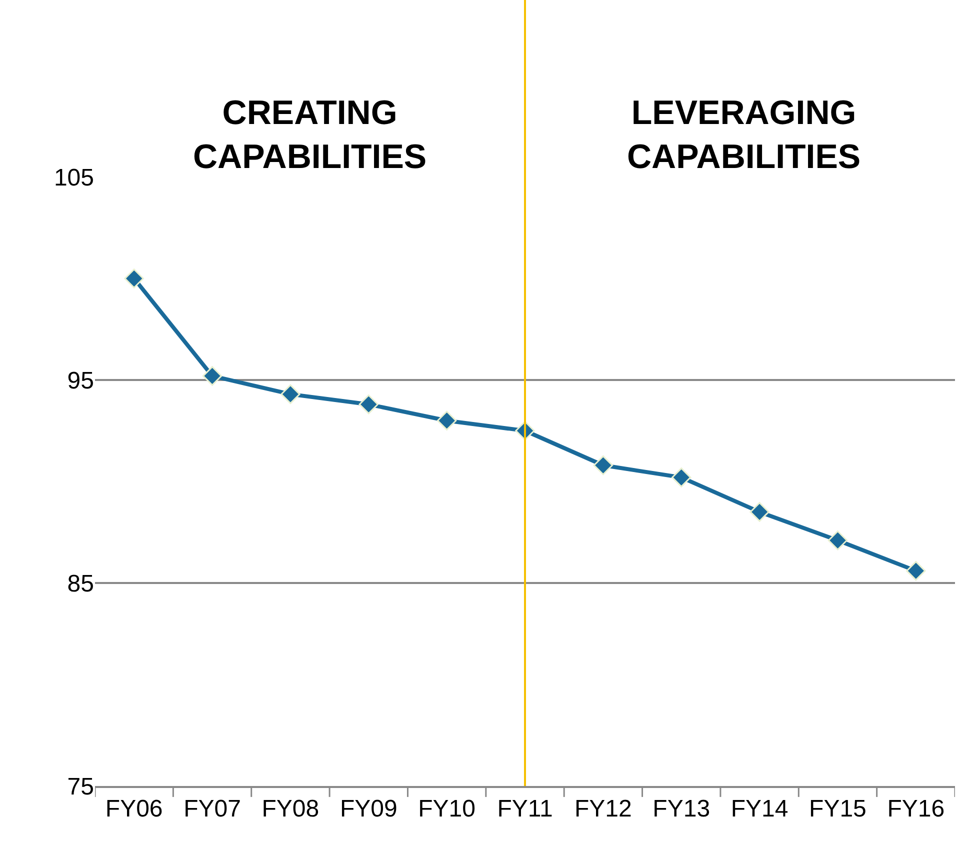 This screenshot has height=849, width=958. What do you see at coordinates (134, 809) in the screenshot?
I see `x-tick-label: FY06` at bounding box center [134, 809].